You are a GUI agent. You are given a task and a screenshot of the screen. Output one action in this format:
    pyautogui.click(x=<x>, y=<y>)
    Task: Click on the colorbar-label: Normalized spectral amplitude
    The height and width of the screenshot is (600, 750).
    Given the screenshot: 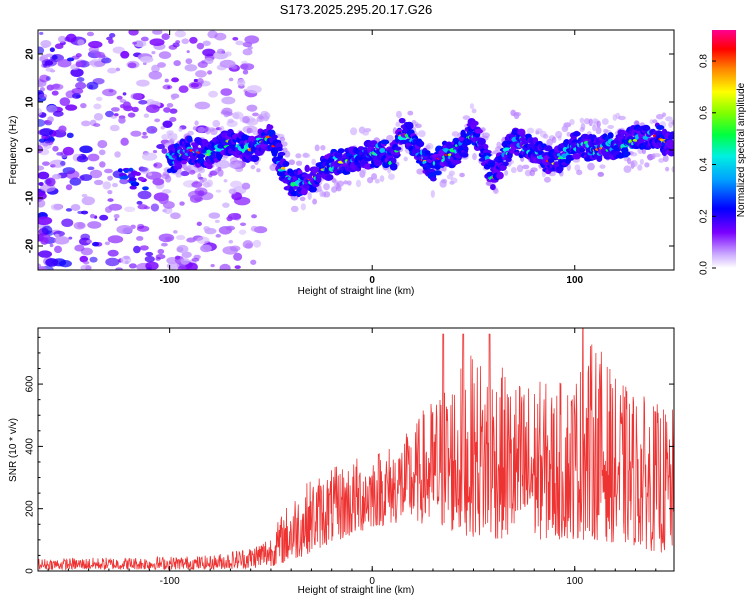 What is the action you would take?
    pyautogui.click(x=741, y=149)
    